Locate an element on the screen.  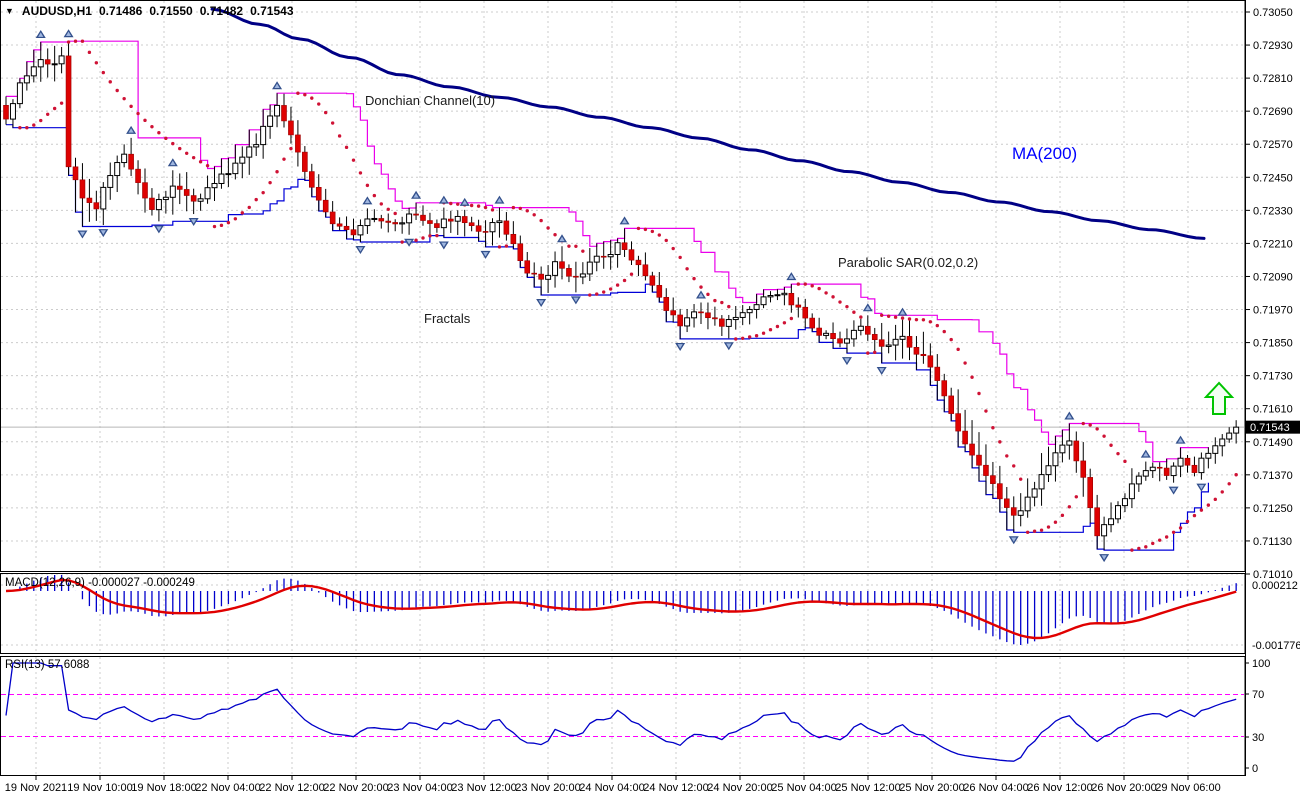
price-tick-label: 0.72450 is located at coordinates (1273, 178).